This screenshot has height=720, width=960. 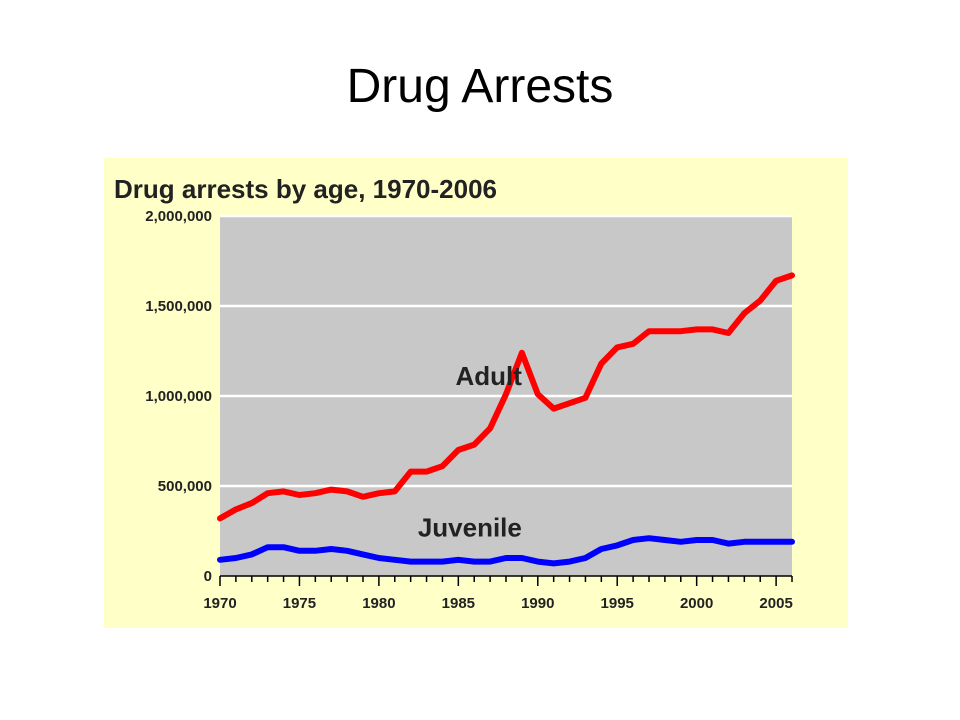 I want to click on y-tick-label: 2,000,000, so click(x=178, y=216).